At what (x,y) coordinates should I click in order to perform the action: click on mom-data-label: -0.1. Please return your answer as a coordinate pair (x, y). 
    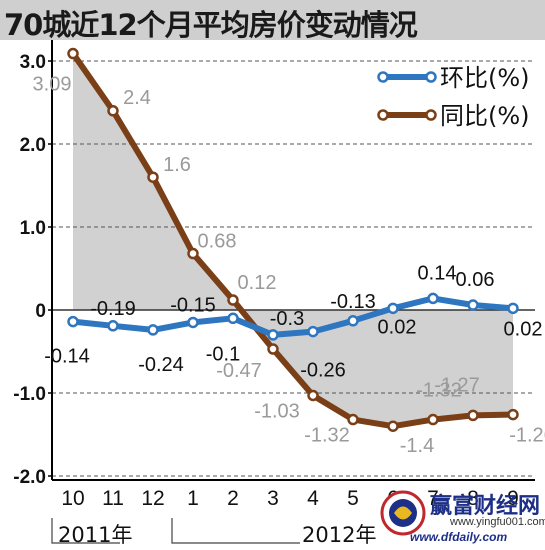
    Looking at the image, I should click on (223, 354).